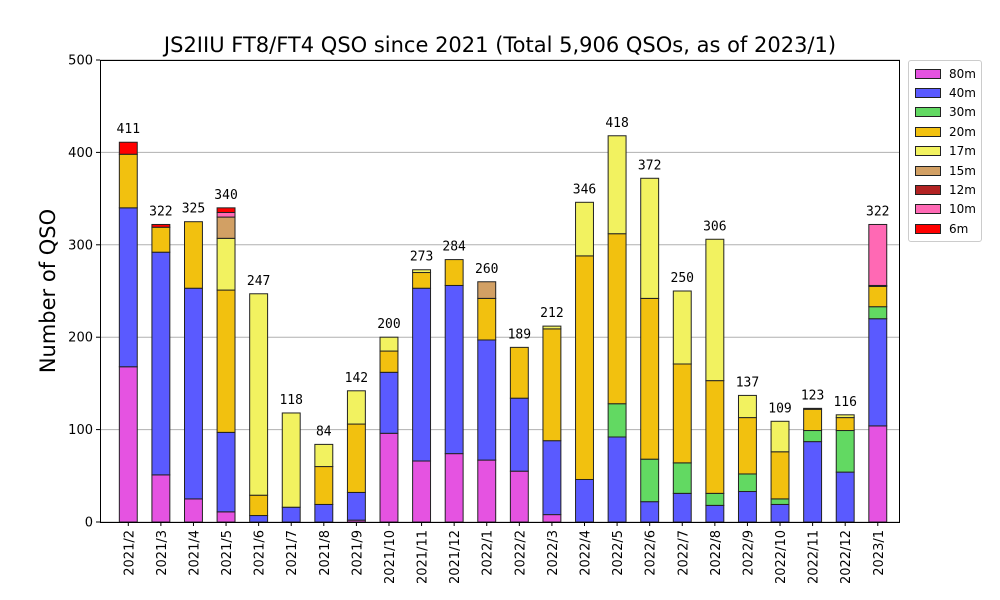 Image resolution: width=1000 pixels, height=600 pixels. Describe the element at coordinates (226, 227) in the screenshot. I see `bar-segment-15m` at that location.